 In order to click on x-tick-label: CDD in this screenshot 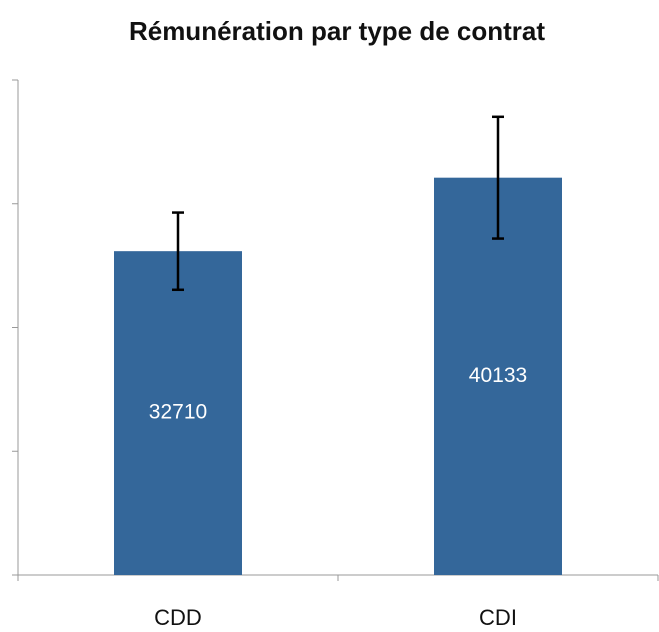, I will do `click(178, 617)`.